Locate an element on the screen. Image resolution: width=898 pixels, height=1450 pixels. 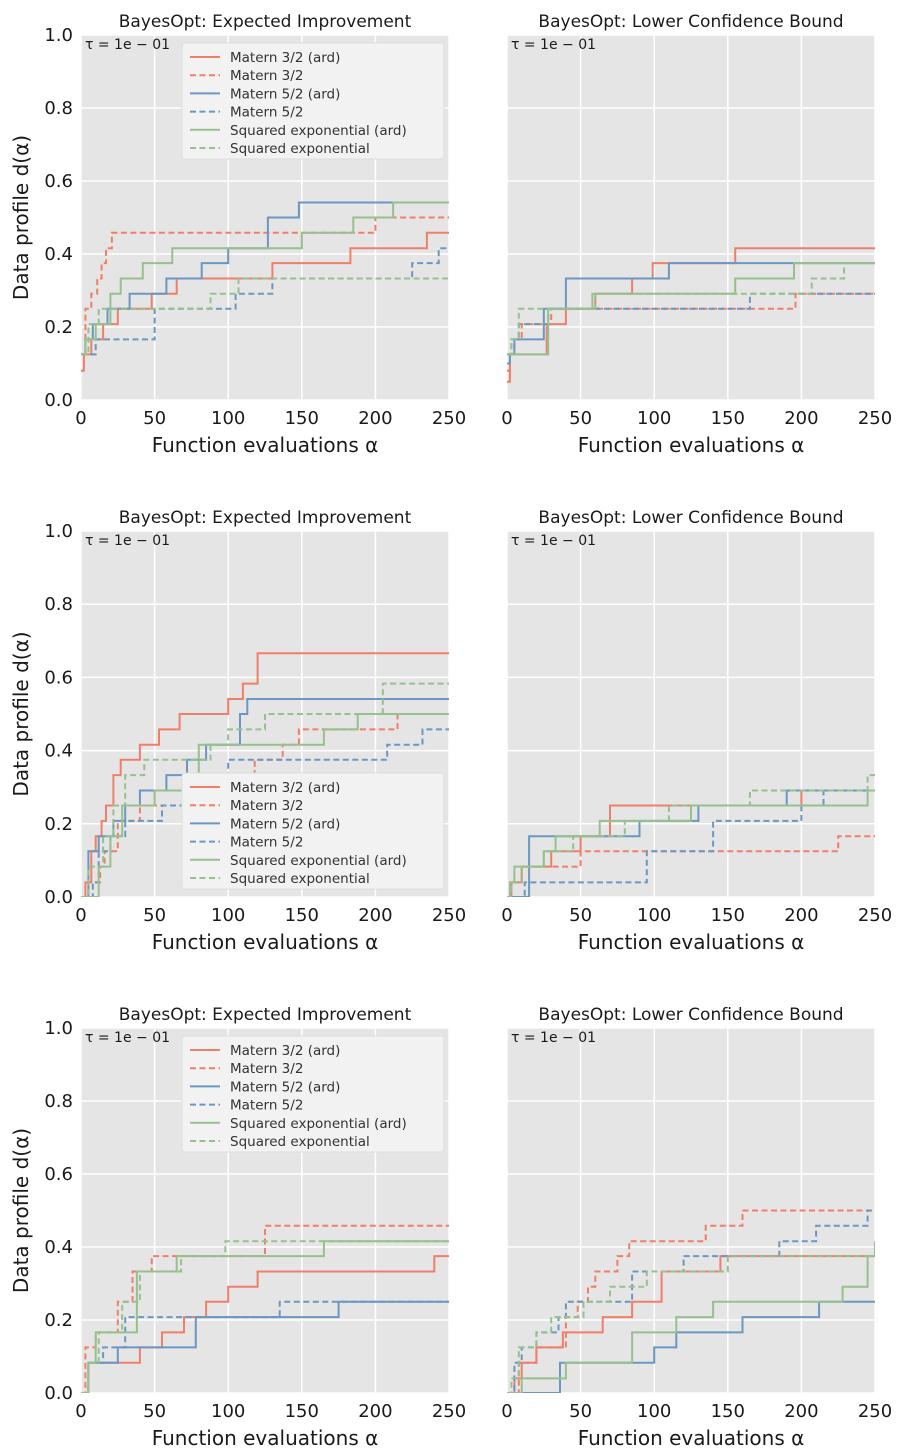
plot-background is located at coordinates (691, 714).